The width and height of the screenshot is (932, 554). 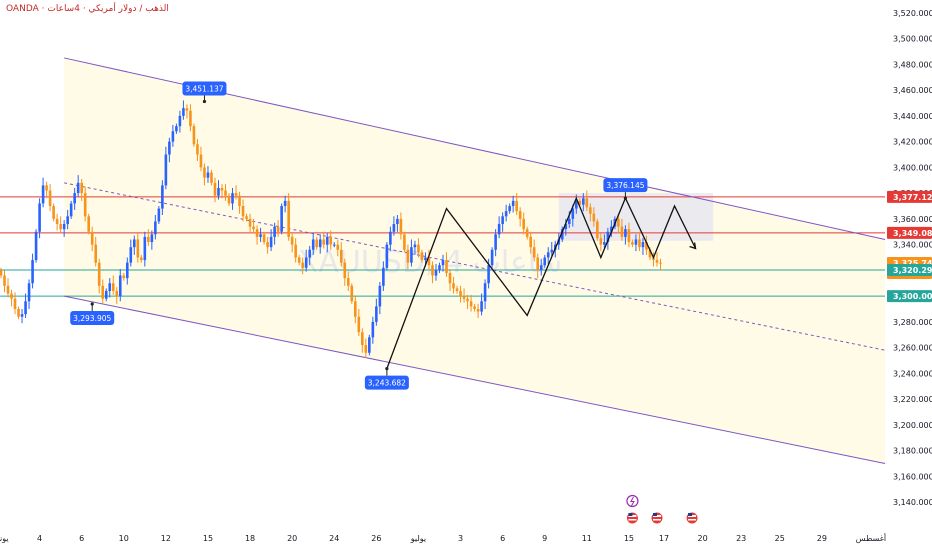 I want to click on zigzag-pattern, so click(x=541, y=282).